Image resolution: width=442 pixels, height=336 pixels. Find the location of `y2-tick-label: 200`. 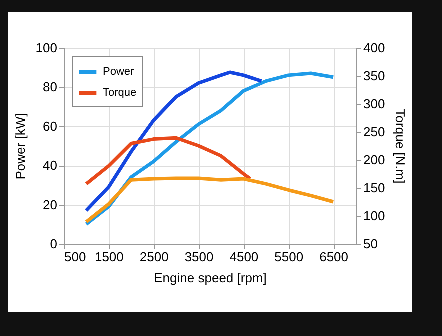

y2-tick-label: 200 is located at coordinates (375, 160).